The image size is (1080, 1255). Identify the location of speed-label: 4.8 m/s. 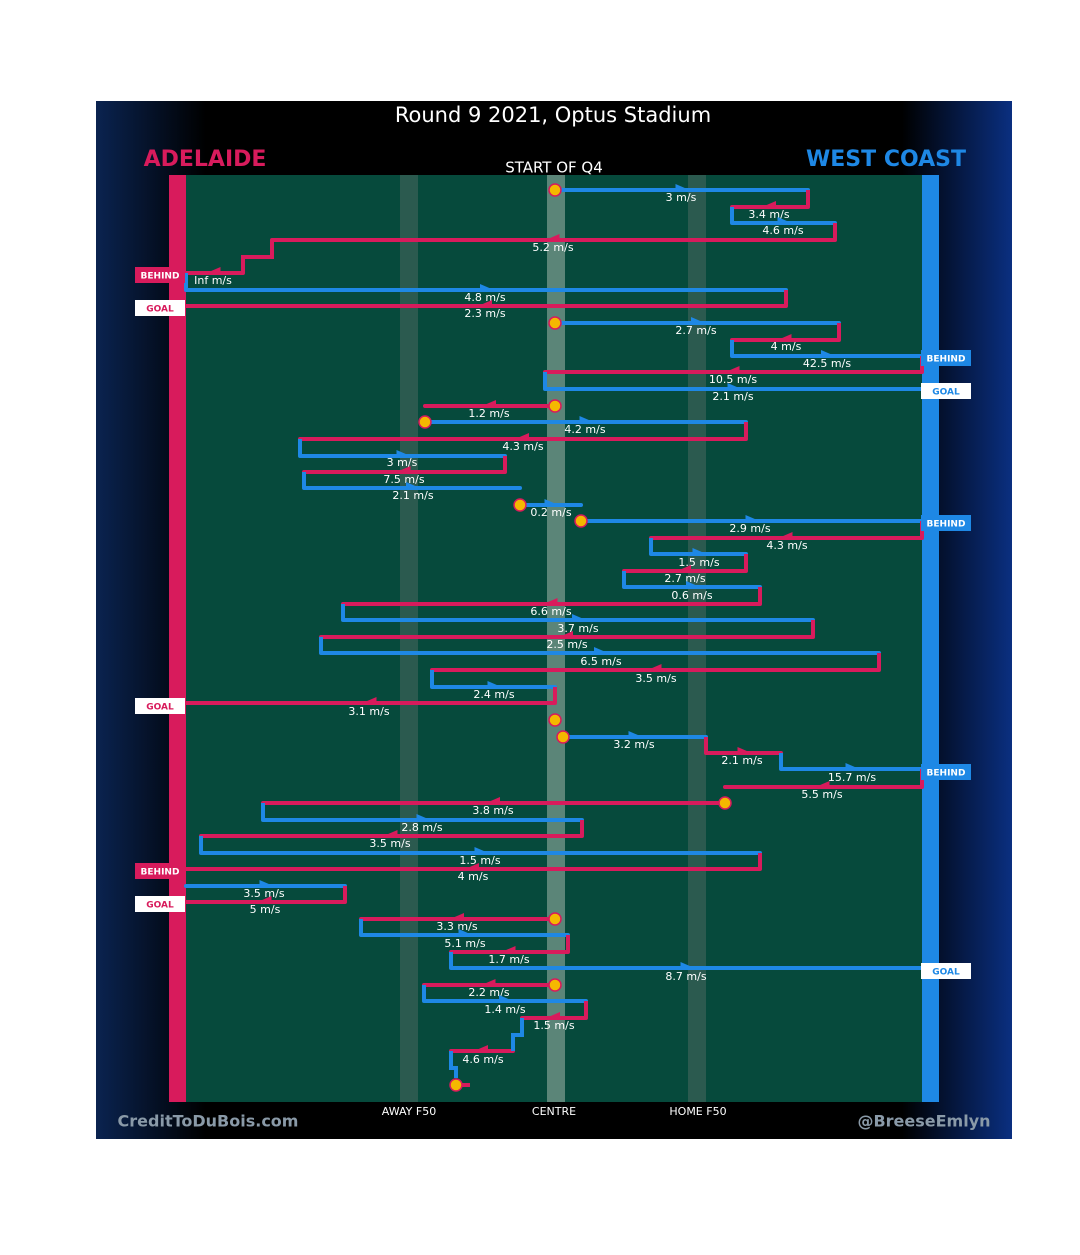
(484, 297).